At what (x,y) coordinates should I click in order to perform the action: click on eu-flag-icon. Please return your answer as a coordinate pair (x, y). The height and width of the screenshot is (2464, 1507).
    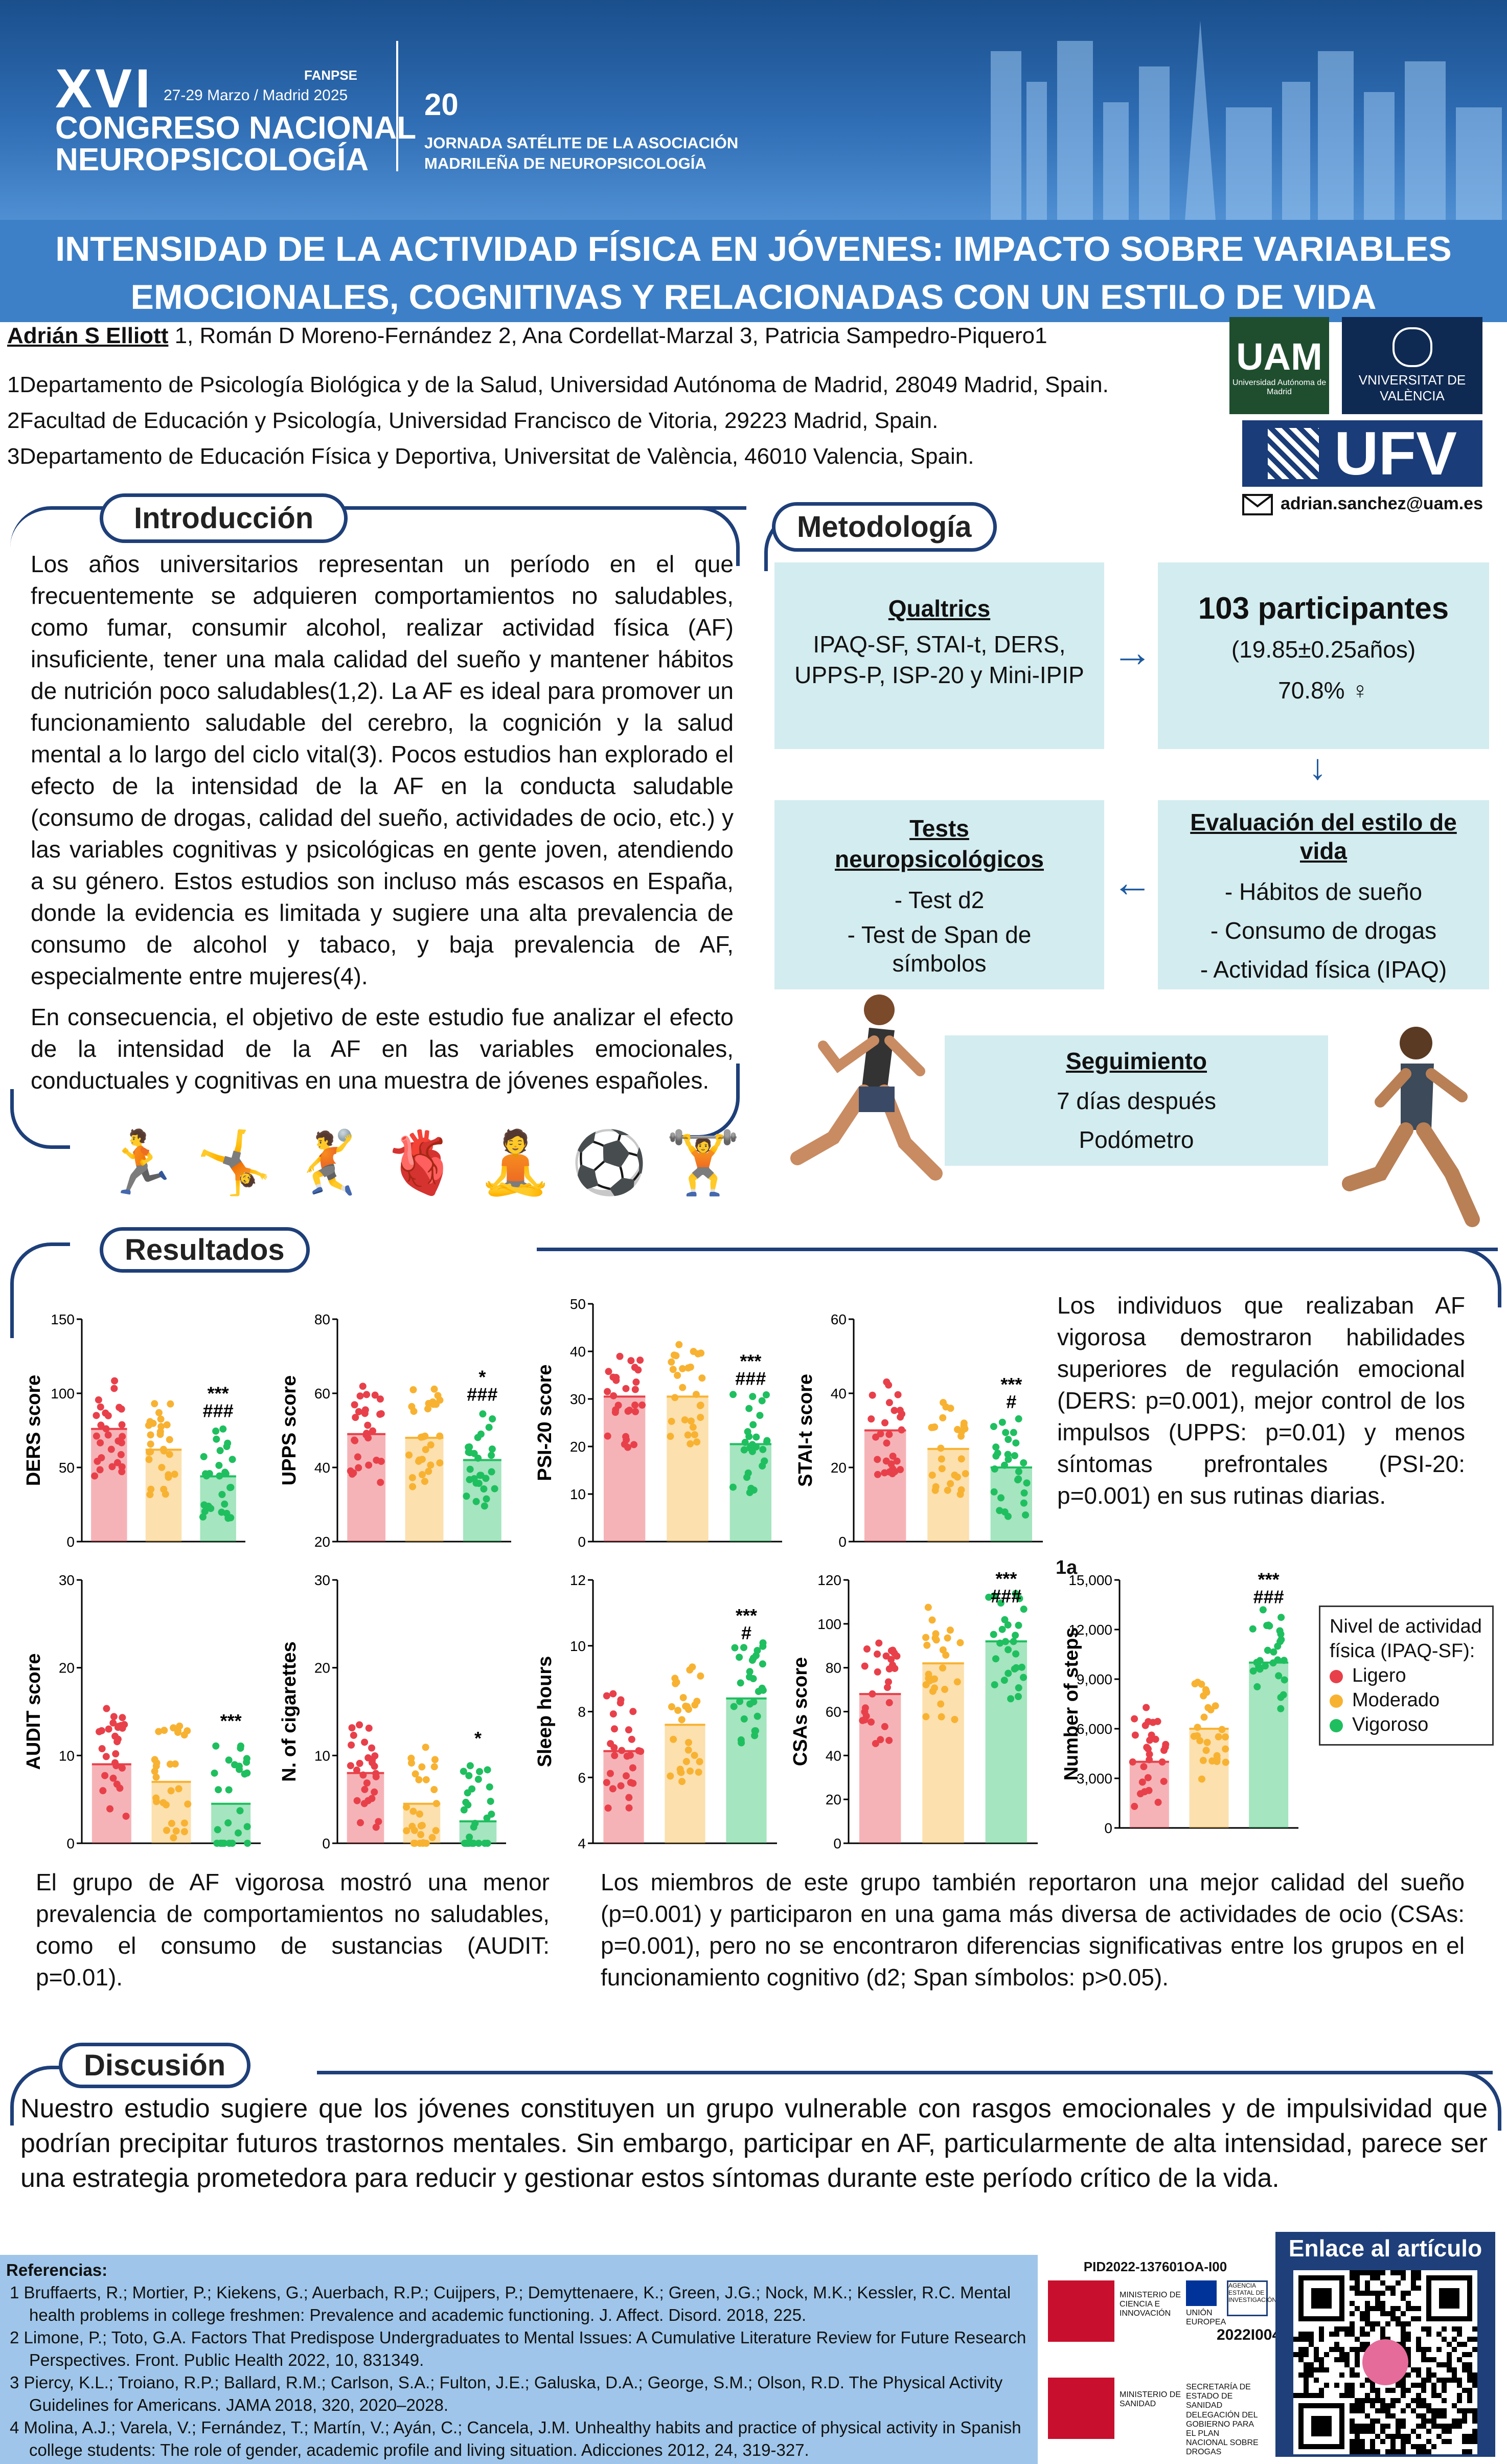
    Looking at the image, I should click on (1201, 2293).